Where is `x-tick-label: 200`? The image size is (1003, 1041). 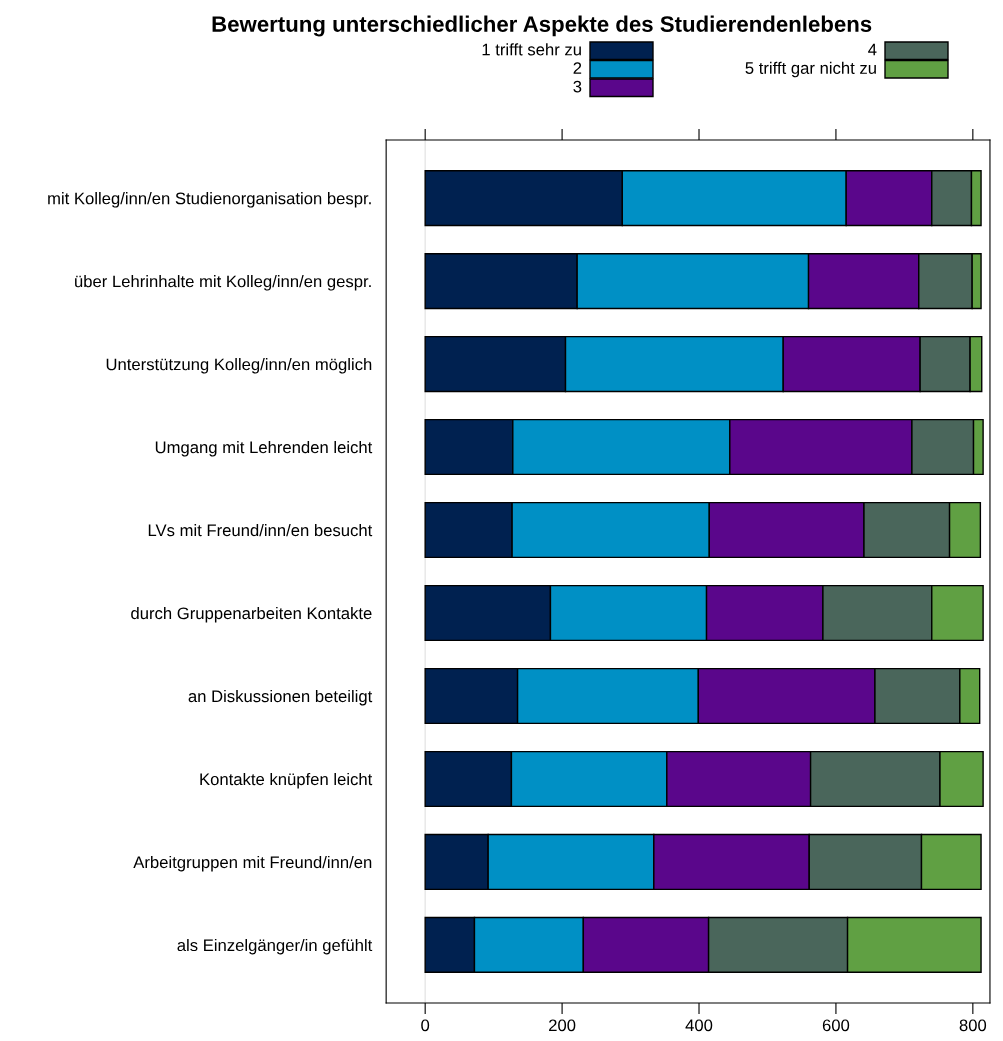
x-tick-label: 200 is located at coordinates (562, 1025).